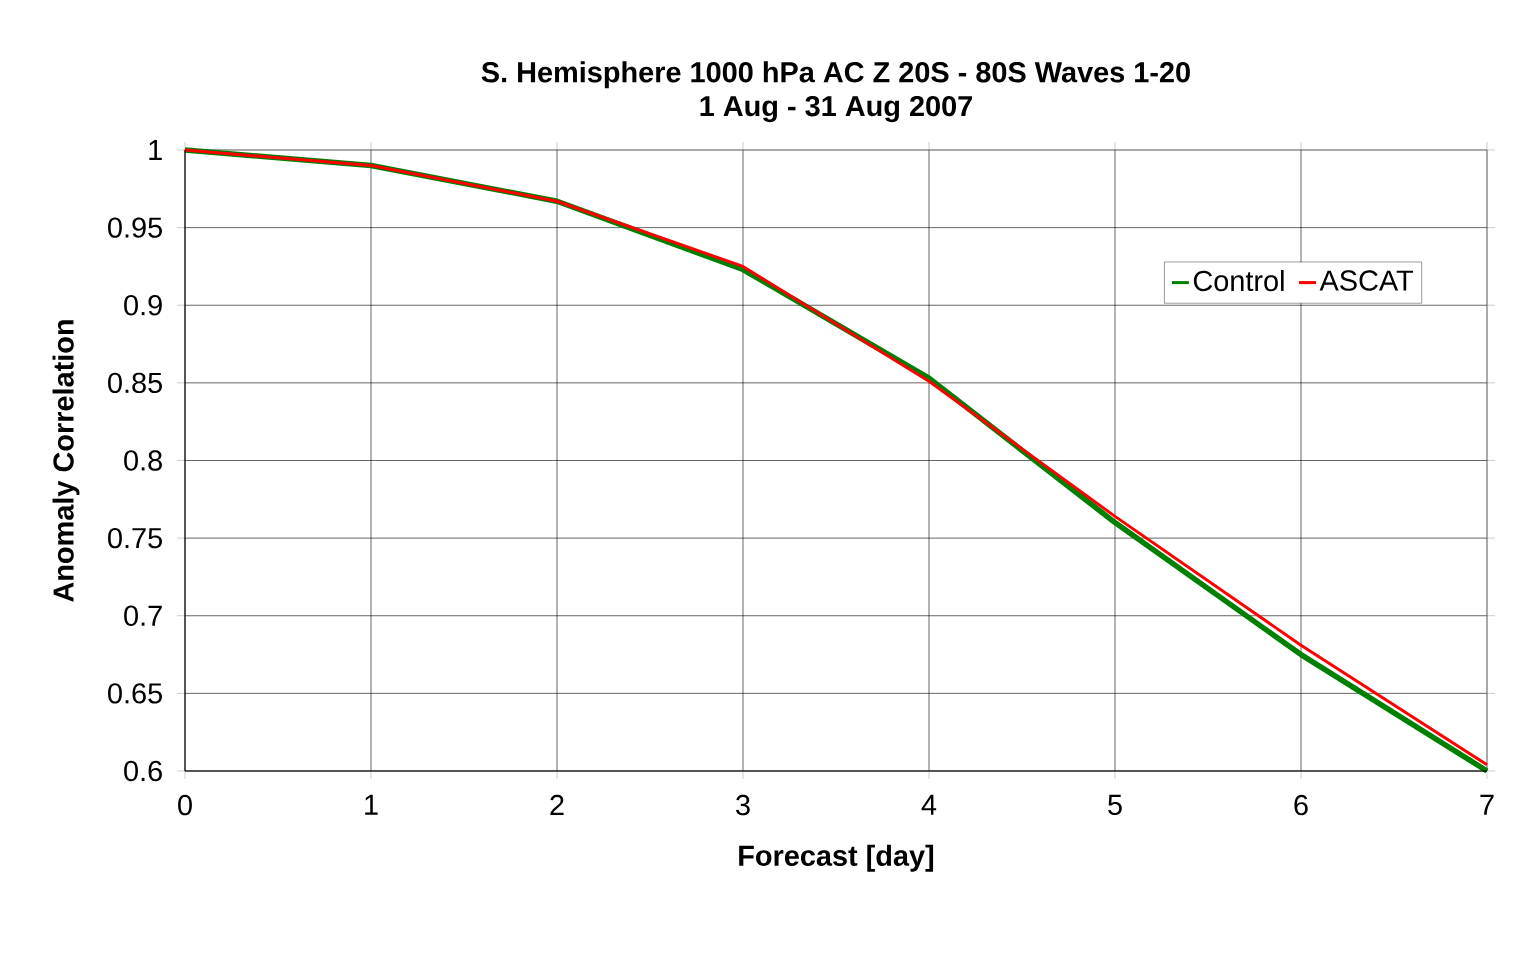 This screenshot has height=953, width=1514. I want to click on y-axis-title: Anomaly Correlation, so click(66, 461).